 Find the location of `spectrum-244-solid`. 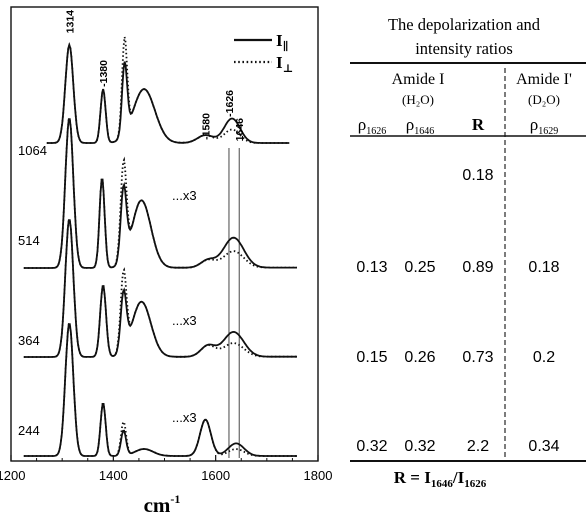

spectrum-244-solid is located at coordinates (160, 390).